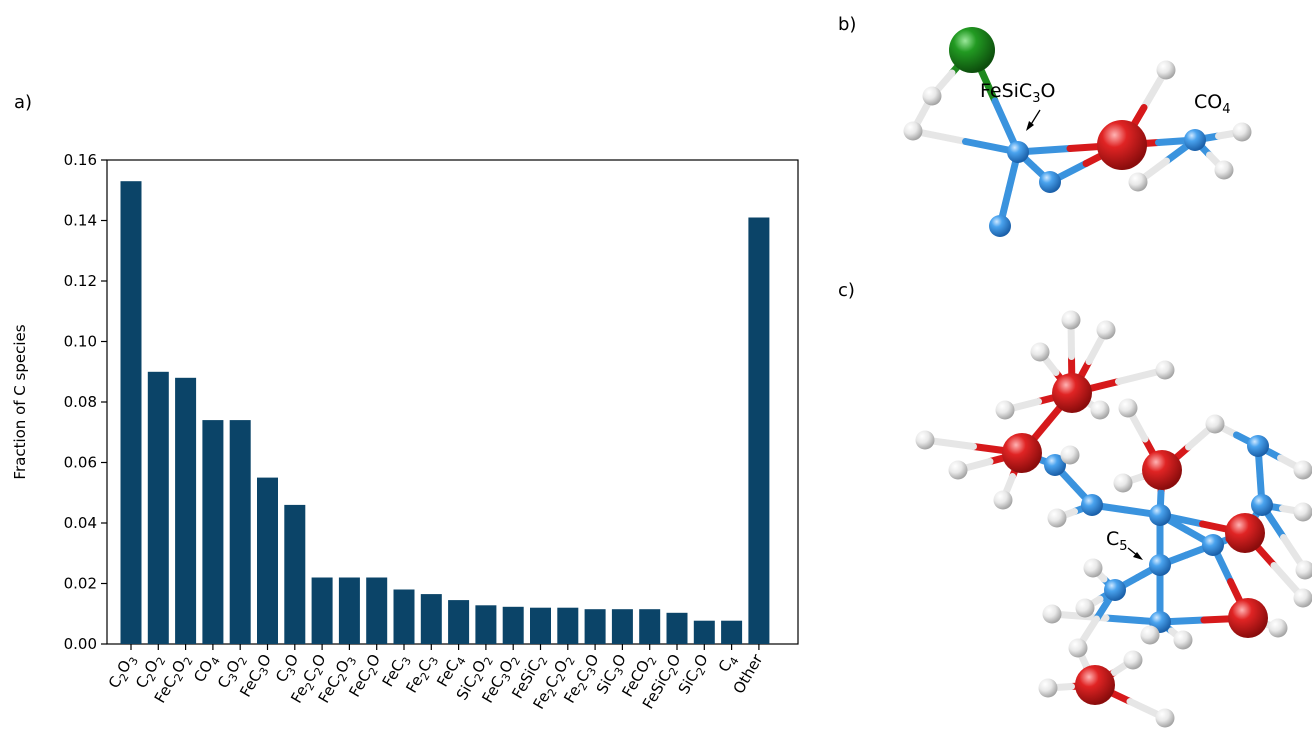  I want to click on arrow-head-c5, so click(1138, 556).